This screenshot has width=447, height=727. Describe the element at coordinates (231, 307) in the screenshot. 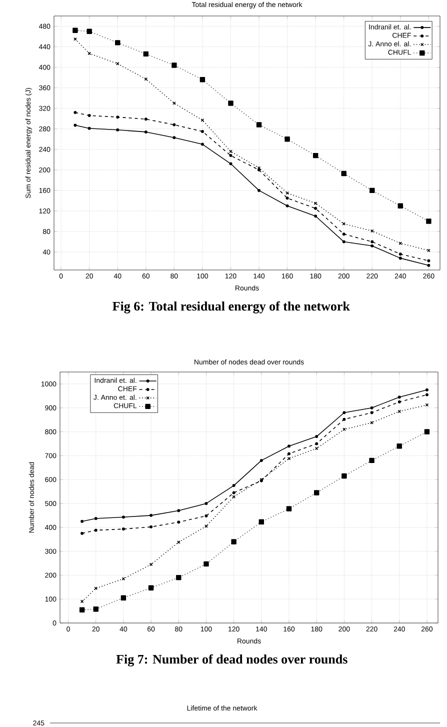

I see `caption: Fig 6: Total residual energy of the network` at that location.